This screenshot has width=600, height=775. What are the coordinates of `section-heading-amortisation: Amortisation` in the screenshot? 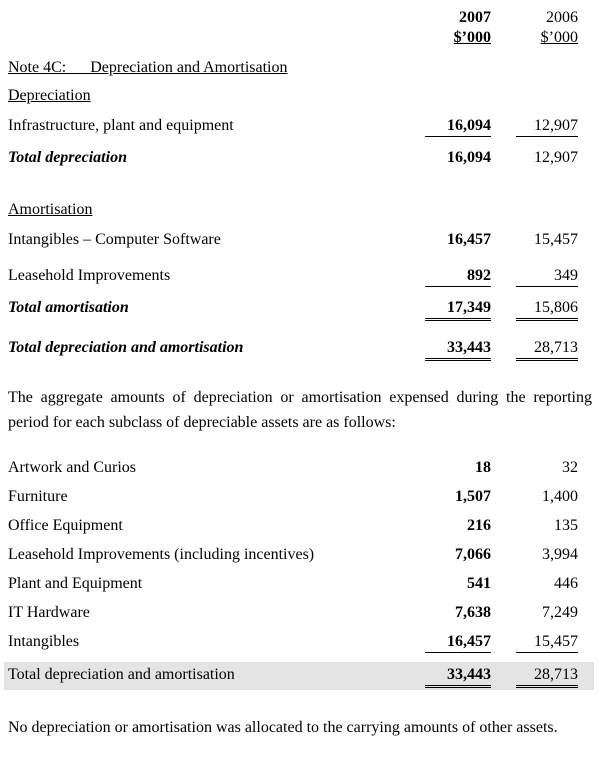 It's located at (50, 209).